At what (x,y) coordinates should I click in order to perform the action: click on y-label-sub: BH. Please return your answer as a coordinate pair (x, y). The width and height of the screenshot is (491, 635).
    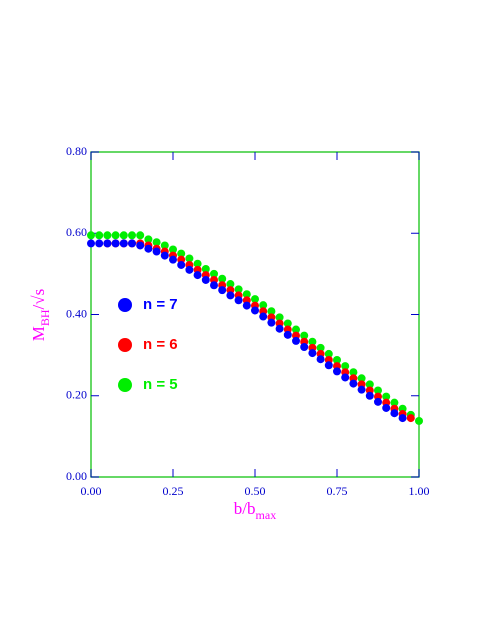
    Looking at the image, I should click on (45, 317).